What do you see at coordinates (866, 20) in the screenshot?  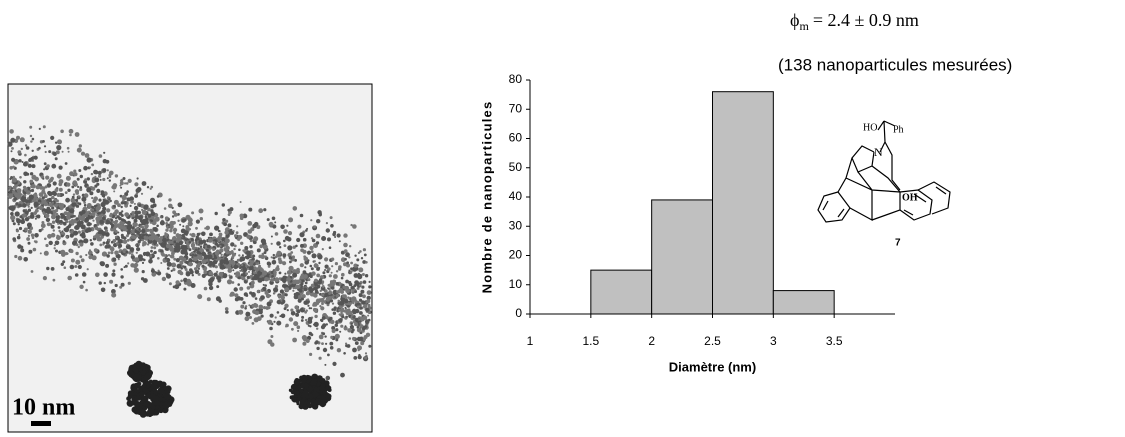 I see `annotation-stat: = 2.4 ± 0.9 nm` at bounding box center [866, 20].